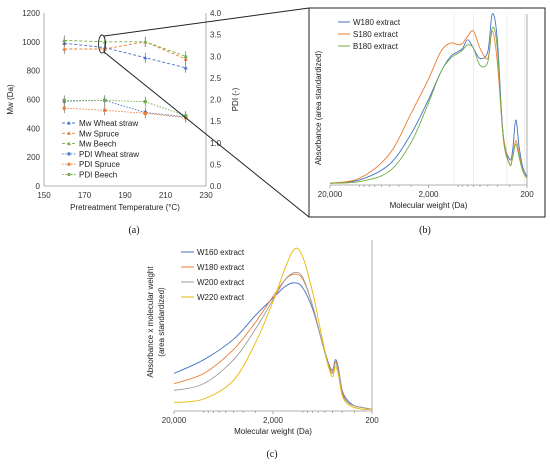  Describe the element at coordinates (31, 42) in the screenshot. I see `y-tick-label: 1000` at that location.